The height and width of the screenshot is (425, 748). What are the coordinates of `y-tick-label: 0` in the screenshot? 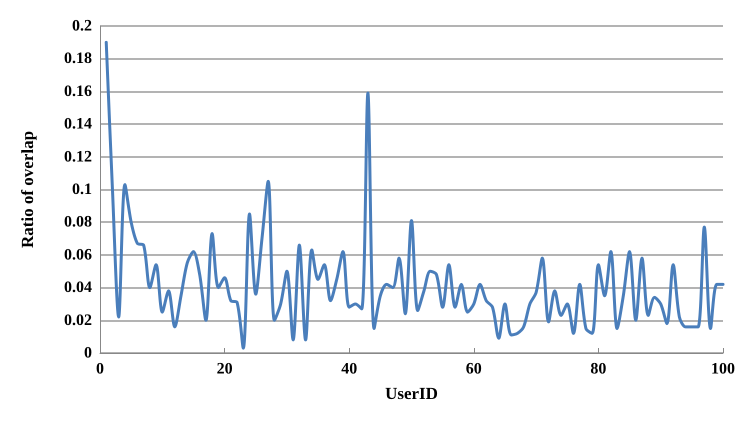 It's located at (88, 353).